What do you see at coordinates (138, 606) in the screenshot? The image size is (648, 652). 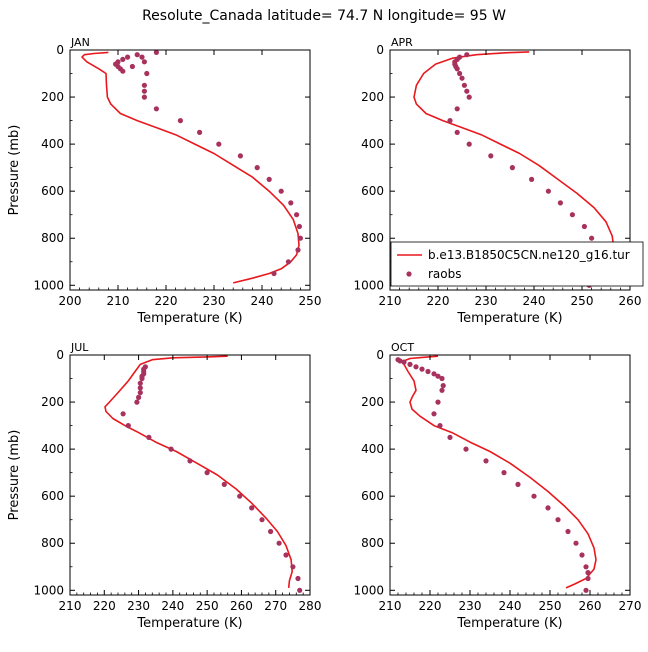 I see `jul-x-tick-label: 230` at bounding box center [138, 606].